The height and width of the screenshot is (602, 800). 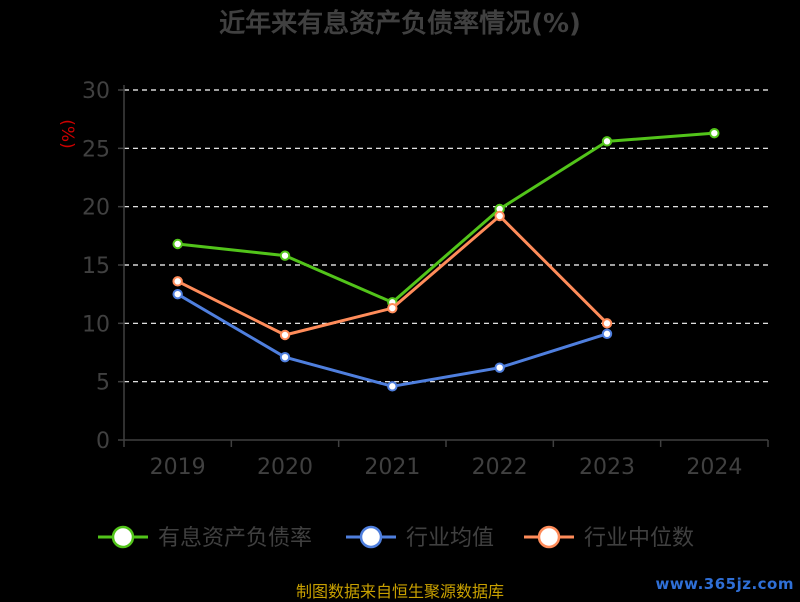 What do you see at coordinates (178, 467) in the screenshot?
I see `x-tick-label-2019: 2019` at bounding box center [178, 467].